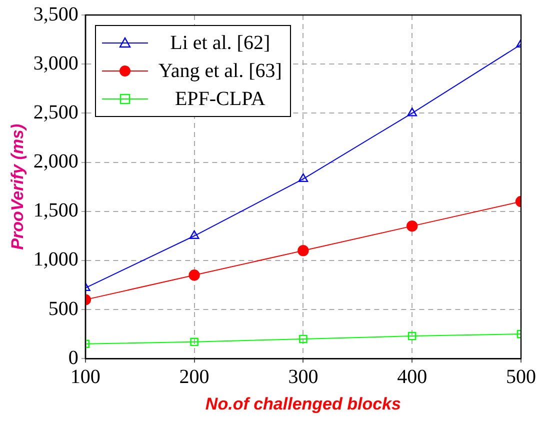 This screenshot has width=539, height=423. Describe the element at coordinates (220, 99) in the screenshot. I see `legend-label: EPF-CLPA` at that location.